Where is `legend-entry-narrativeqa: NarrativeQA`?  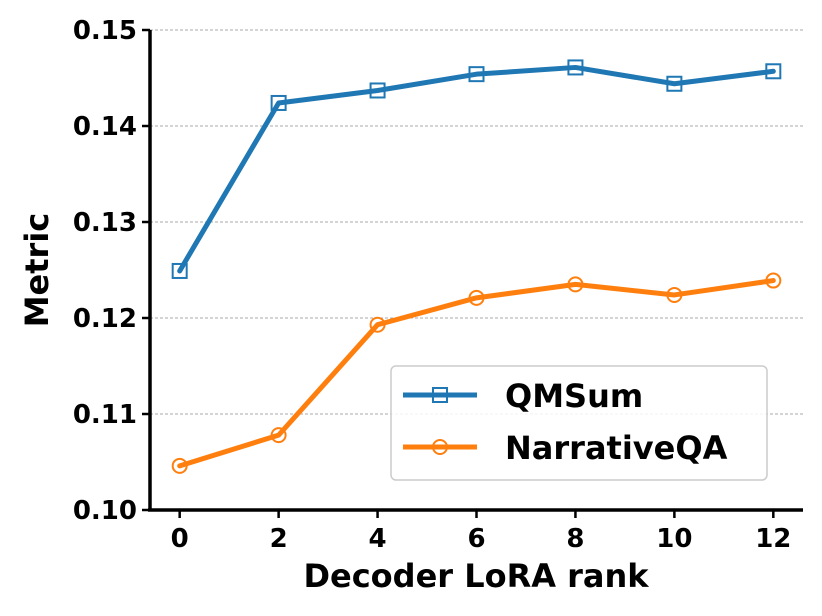 legend-entry-narrativeqa: NarrativeQA is located at coordinates (565, 448).